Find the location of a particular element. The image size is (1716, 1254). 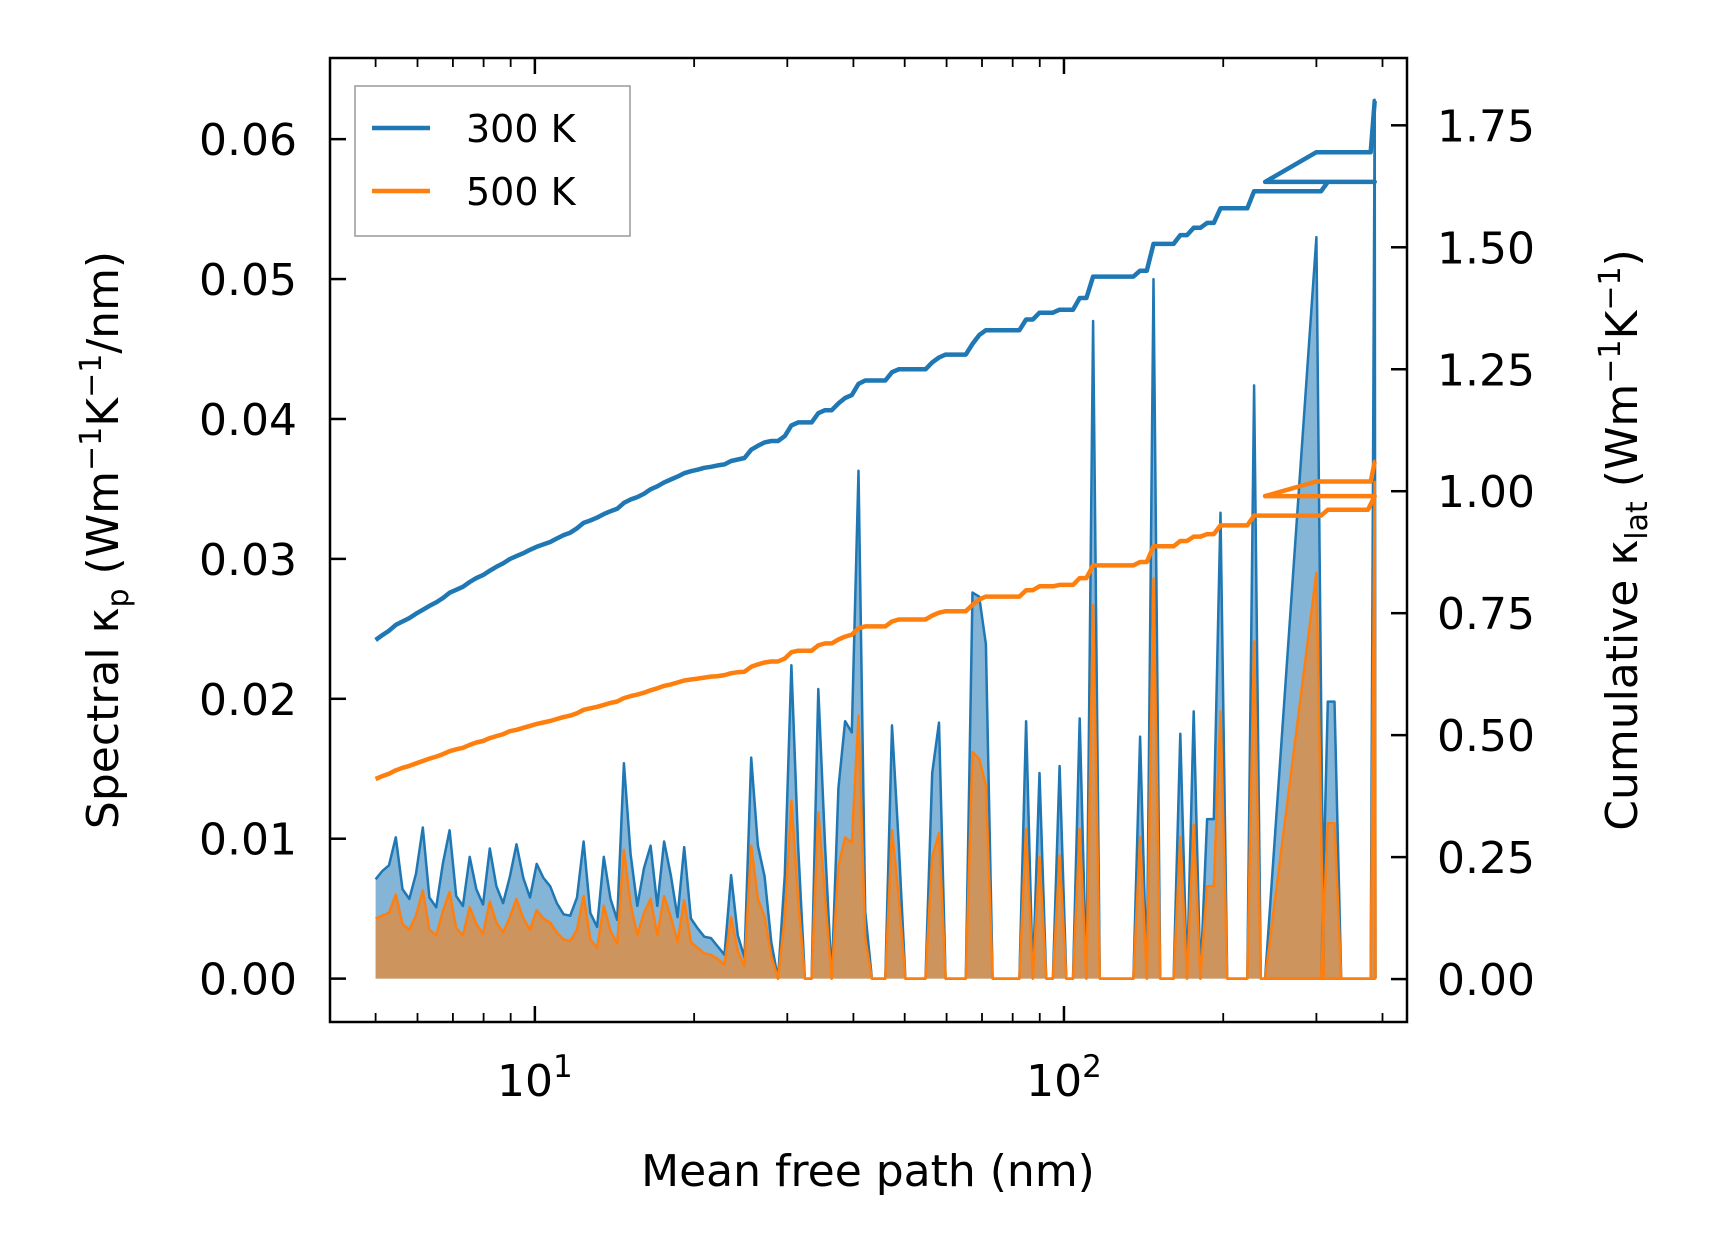

y-right-tick-label: 1.75 is located at coordinates (1486, 126).